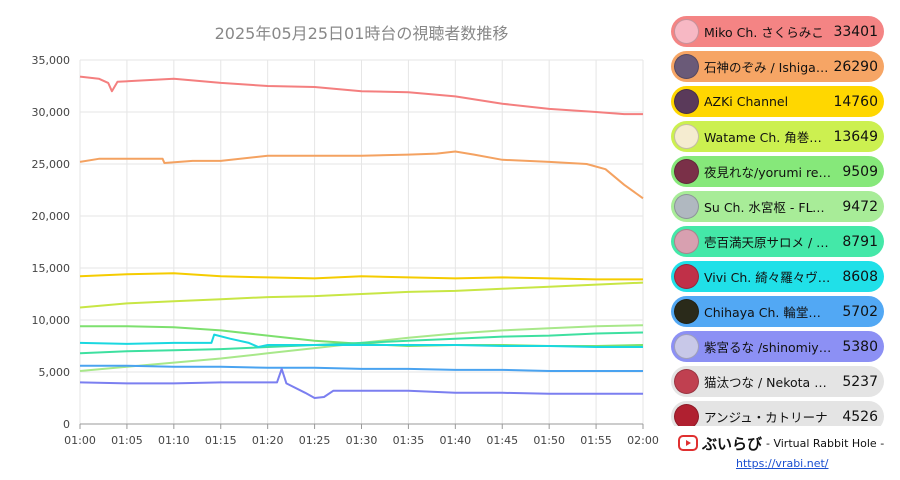 The height and width of the screenshot is (480, 900). What do you see at coordinates (643, 440) in the screenshot?
I see `x-tick-label: 02:00` at bounding box center [643, 440].